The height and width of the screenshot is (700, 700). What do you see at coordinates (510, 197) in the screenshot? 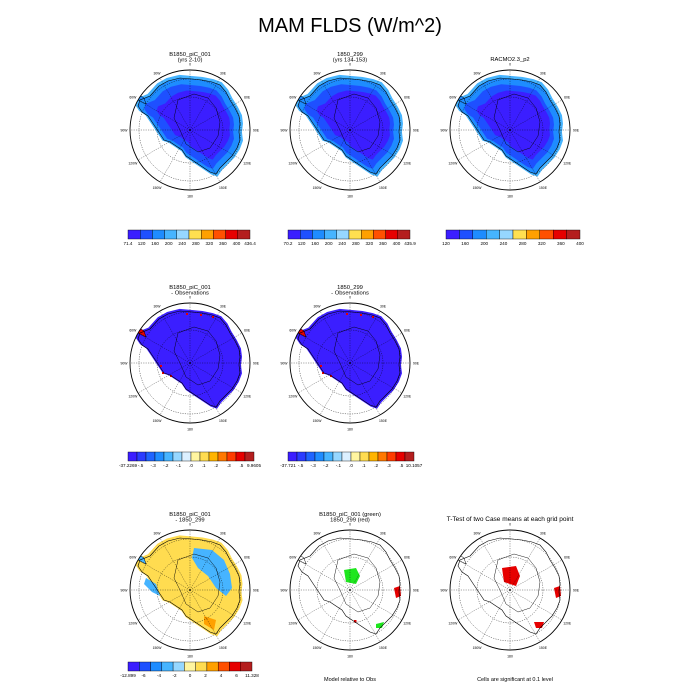
I see `meridian-label: 180` at bounding box center [510, 197].